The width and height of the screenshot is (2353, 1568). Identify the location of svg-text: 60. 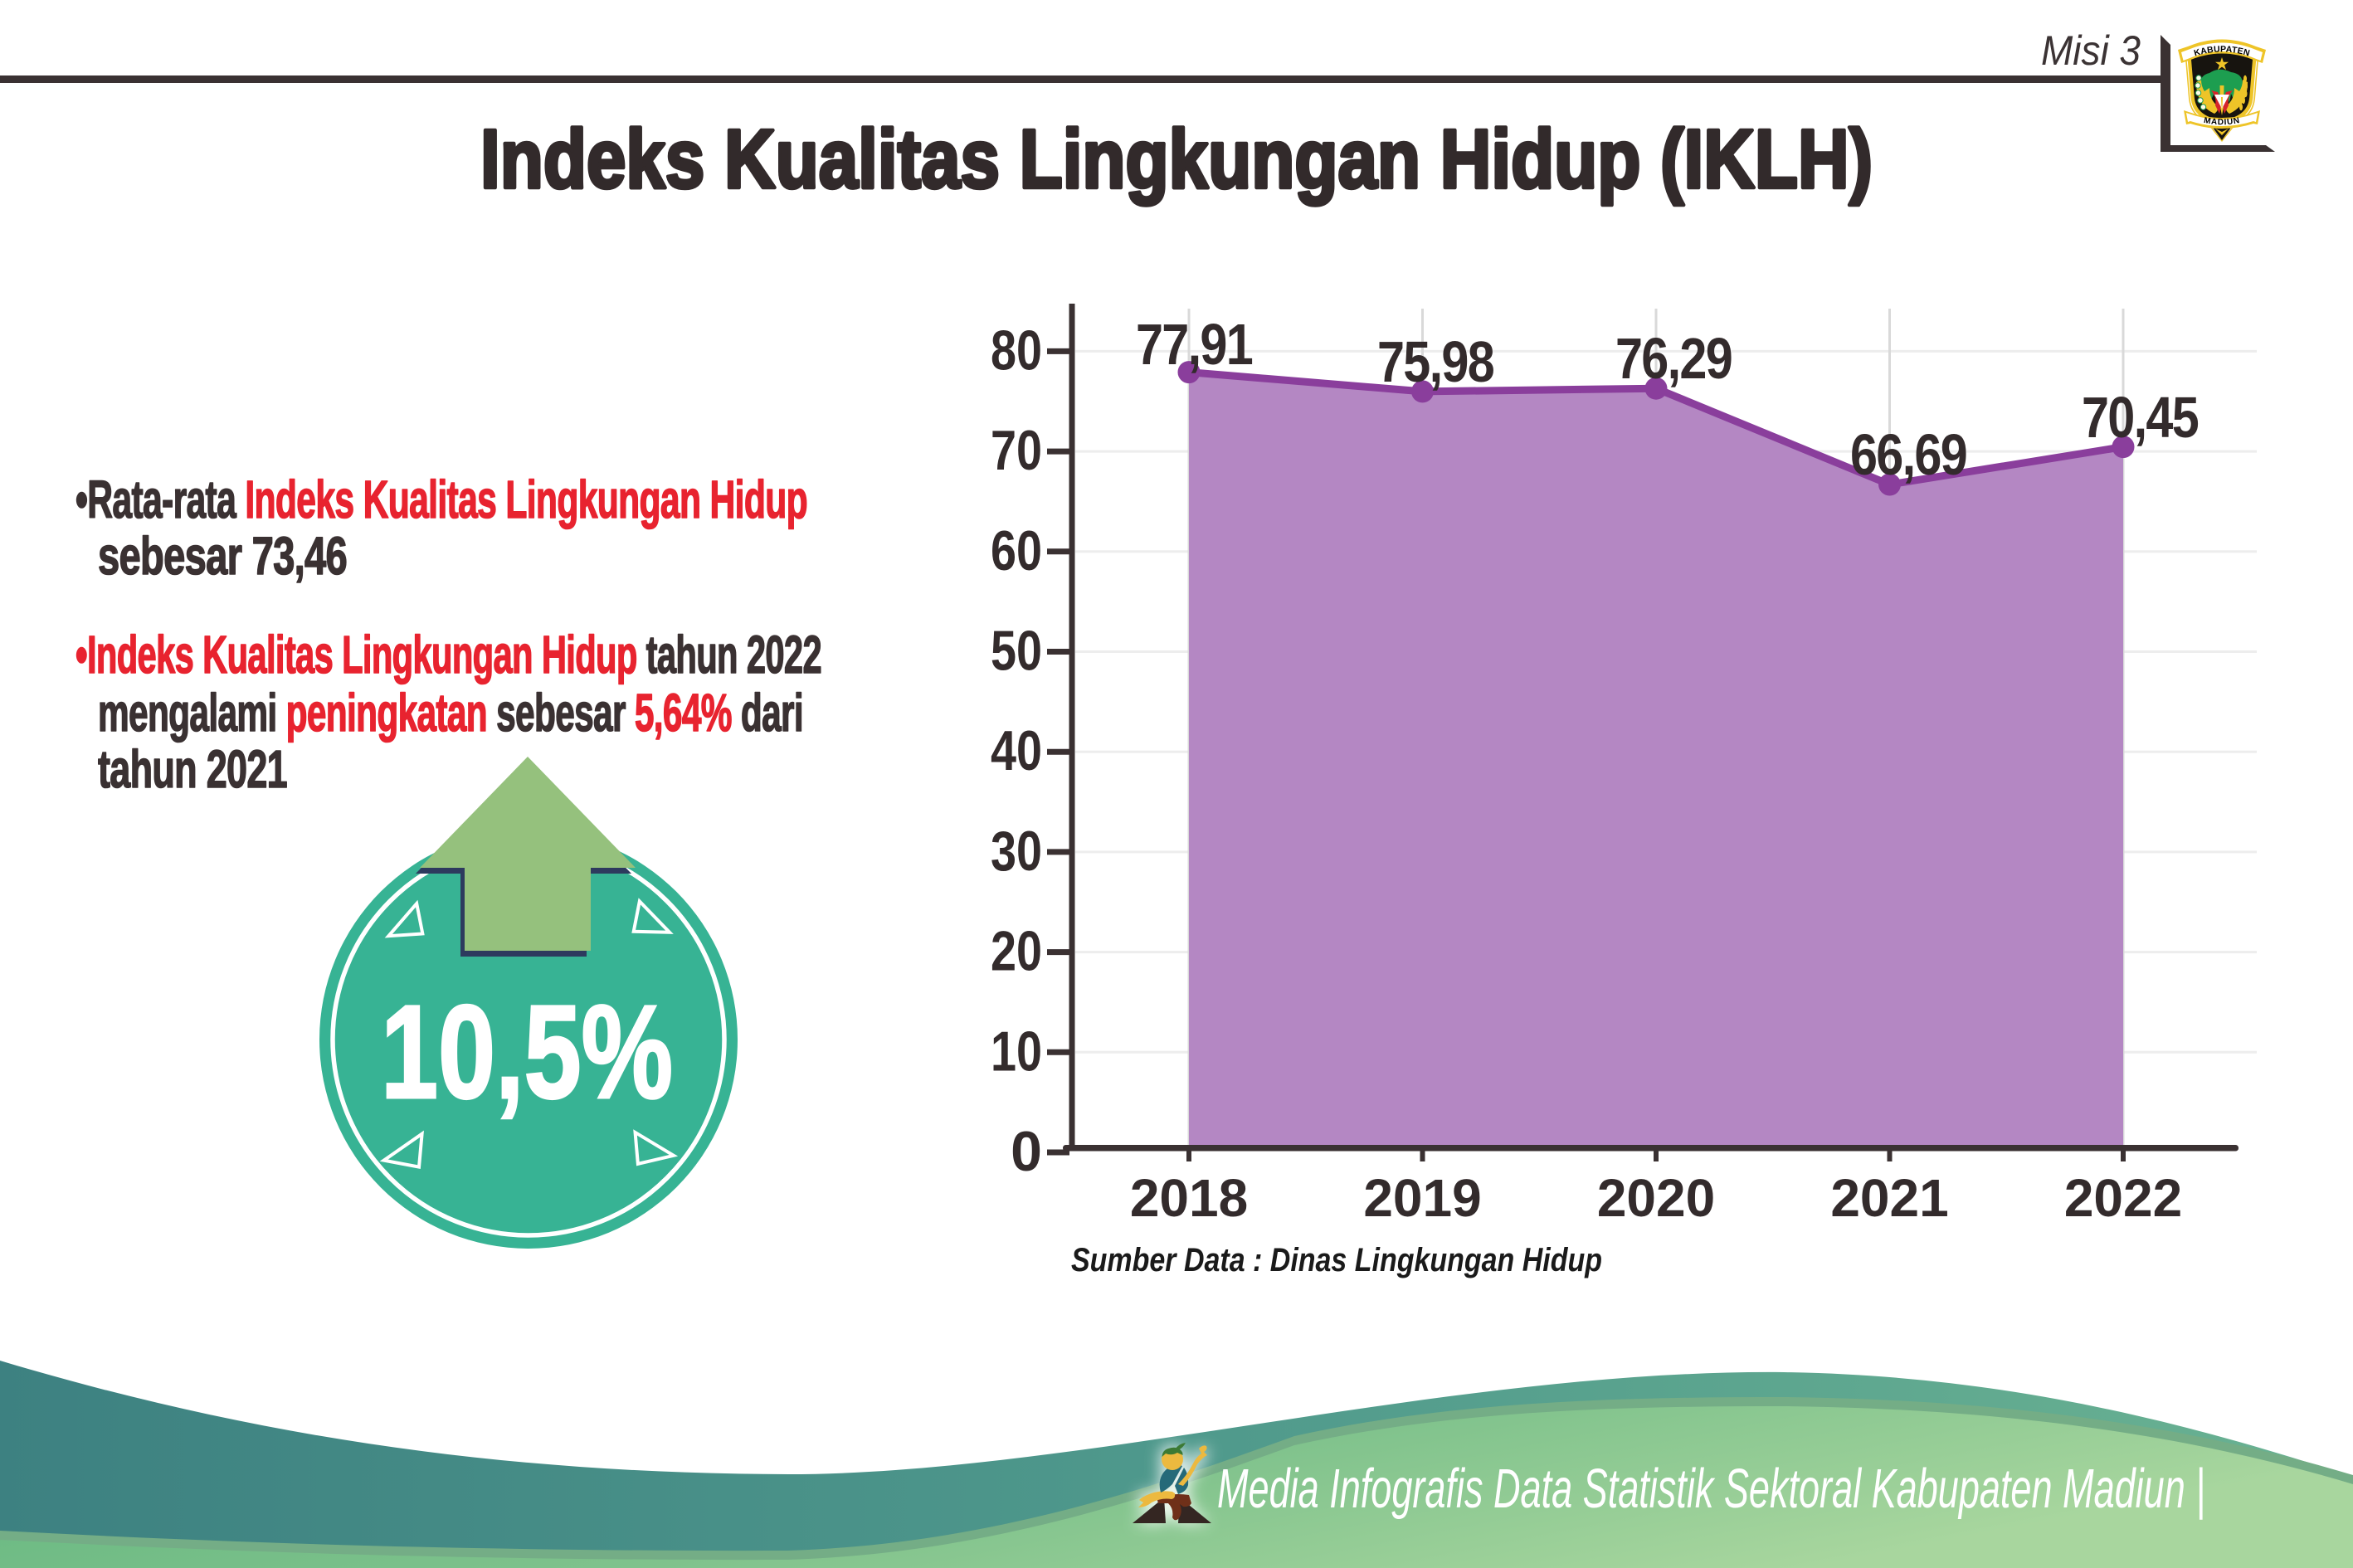
(1016, 550).